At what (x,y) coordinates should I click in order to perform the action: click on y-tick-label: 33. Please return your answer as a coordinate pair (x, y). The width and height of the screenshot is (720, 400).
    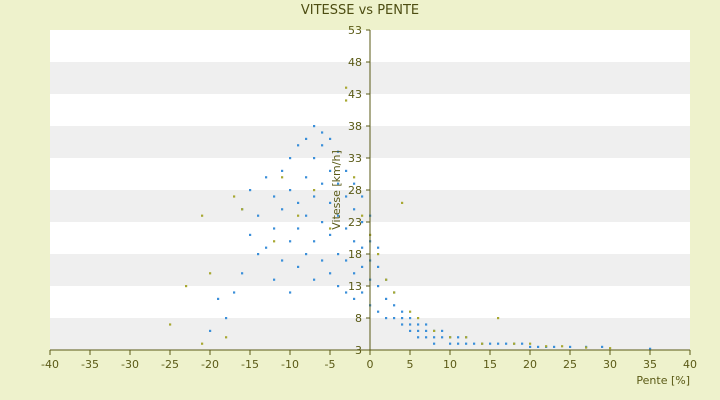
    Looking at the image, I should click on (355, 158).